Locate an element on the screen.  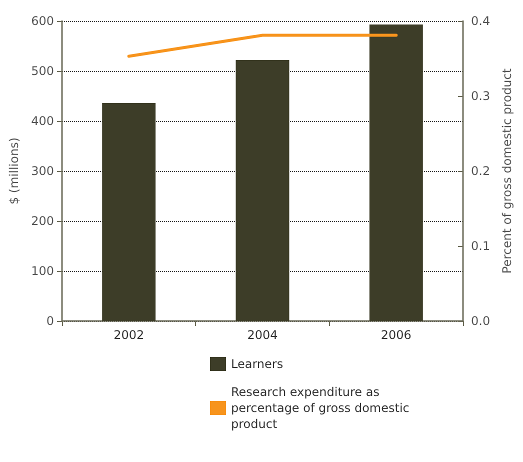
y-tick-label: 100 is located at coordinates (42, 271).